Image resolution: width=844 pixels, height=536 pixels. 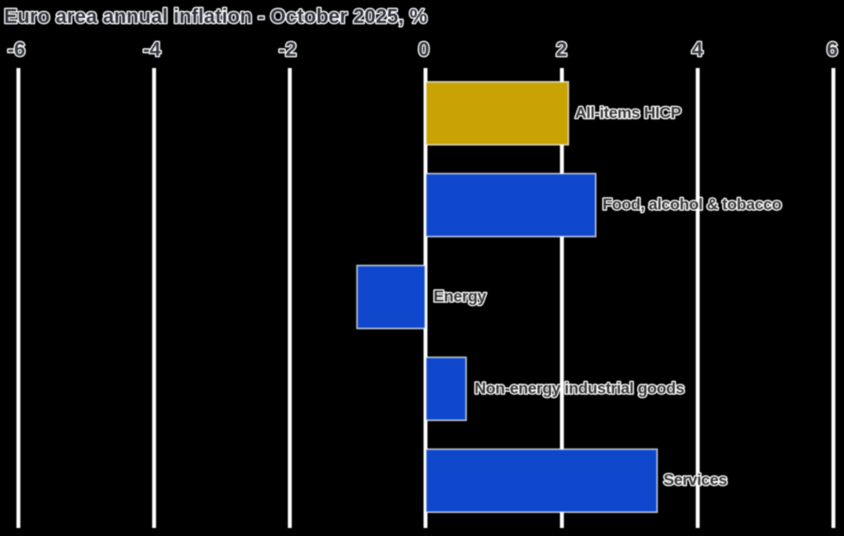 What do you see at coordinates (628, 113) in the screenshot?
I see `svg-text: All-items HICP` at bounding box center [628, 113].